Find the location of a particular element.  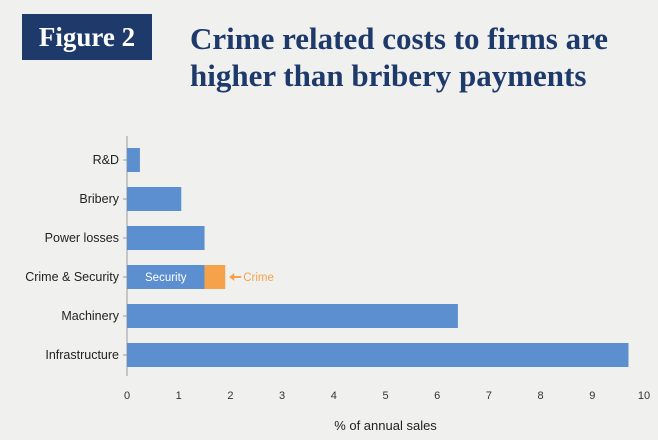

x-tick-label: 8 is located at coordinates (541, 396).